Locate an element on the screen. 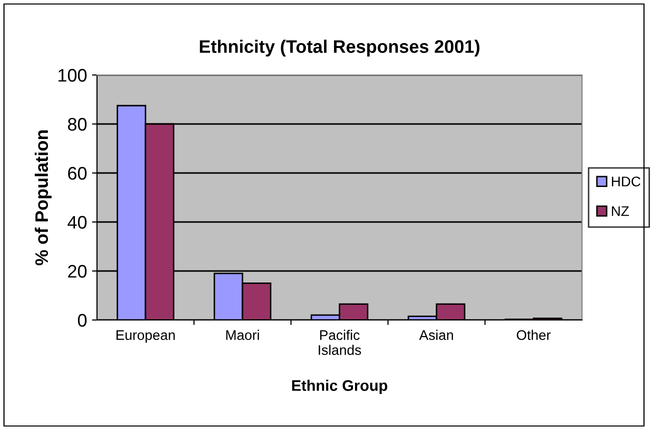  y-tick-label: 0 is located at coordinates (82, 320).